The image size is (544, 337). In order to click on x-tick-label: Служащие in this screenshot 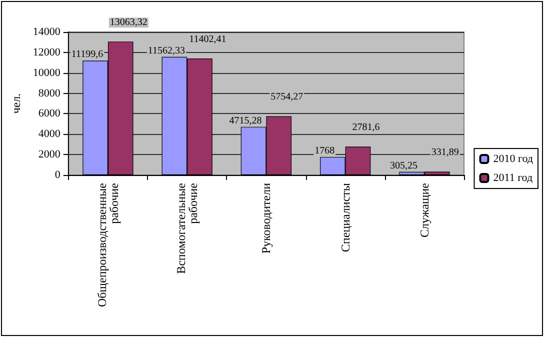, I will do `click(424, 210)`.